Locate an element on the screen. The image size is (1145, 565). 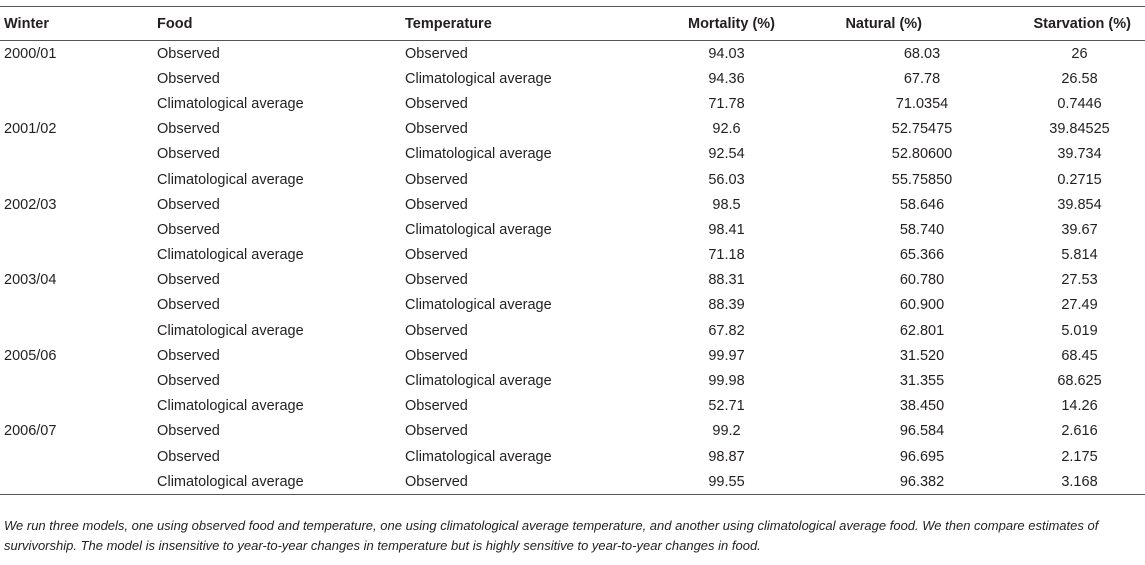
cell-mortality: 67.82 is located at coordinates (726, 330).